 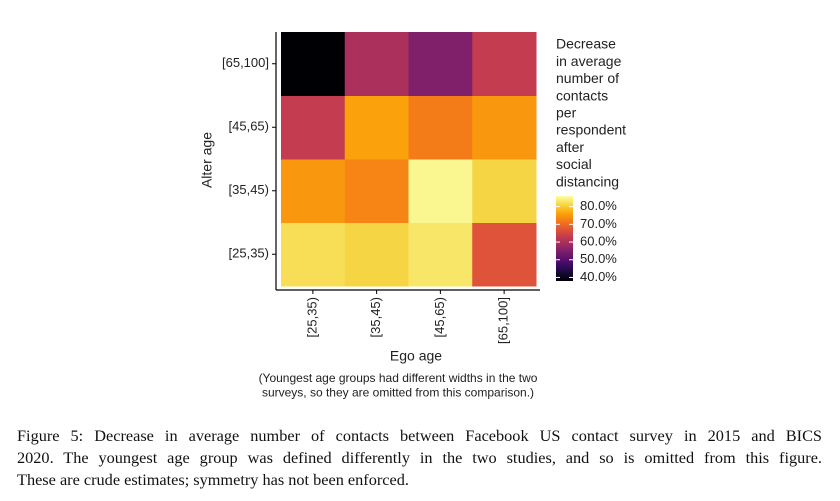 What do you see at coordinates (416, 356) in the screenshot?
I see `x-axis-title: Ego age` at bounding box center [416, 356].